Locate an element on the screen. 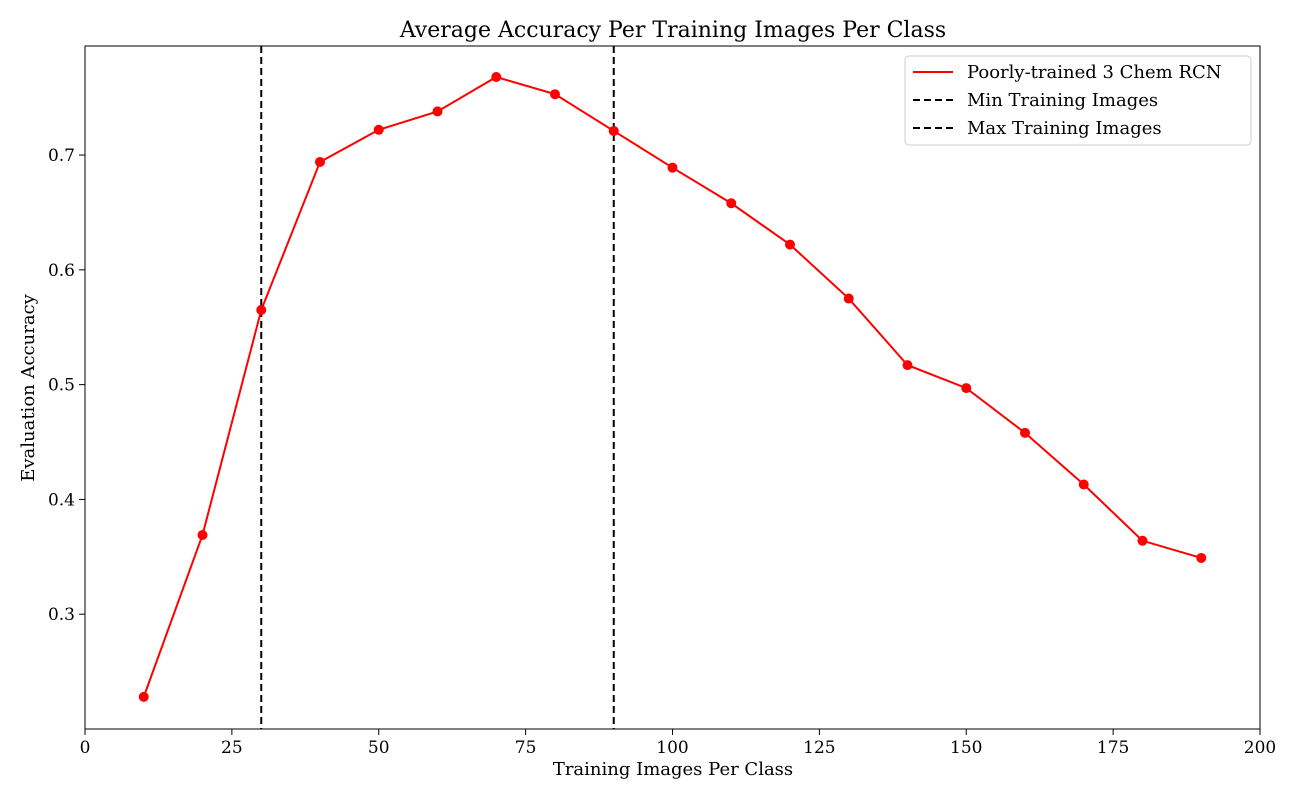  legend-label: Max Training Images is located at coordinates (1064, 128).